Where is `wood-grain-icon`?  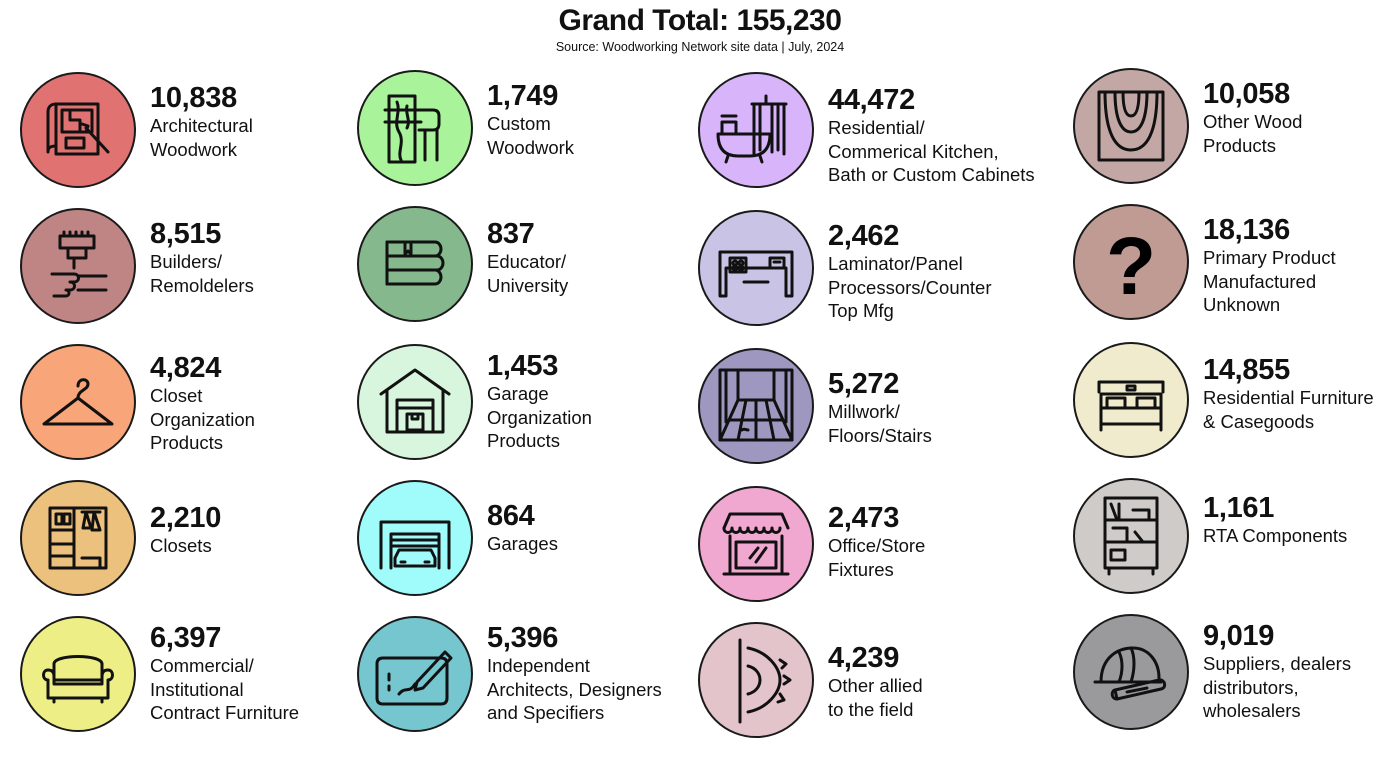 wood-grain-icon is located at coordinates (1131, 126).